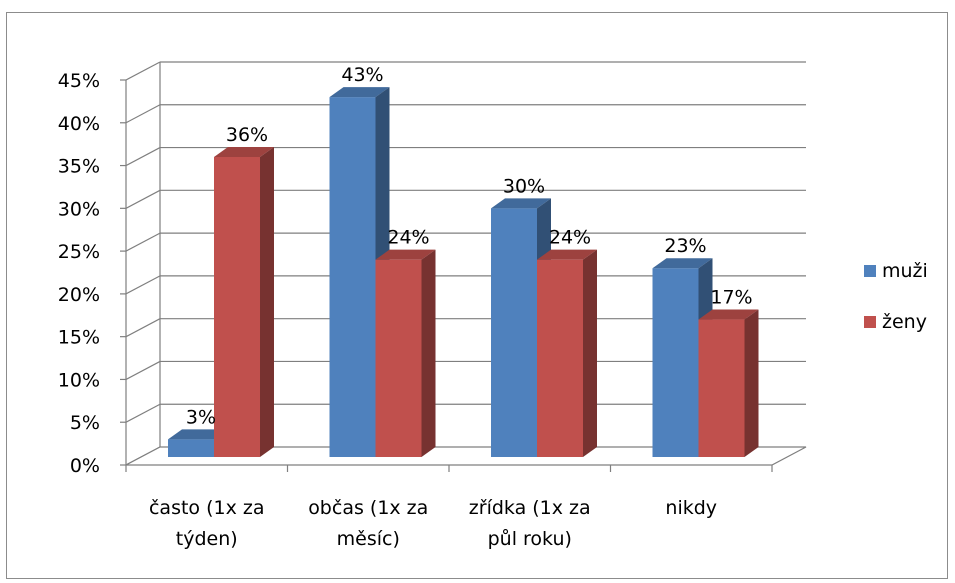 Image resolution: width=955 pixels, height=583 pixels. What do you see at coordinates (368, 508) in the screenshot?
I see `x-category-label-line: občas (1x za` at bounding box center [368, 508].